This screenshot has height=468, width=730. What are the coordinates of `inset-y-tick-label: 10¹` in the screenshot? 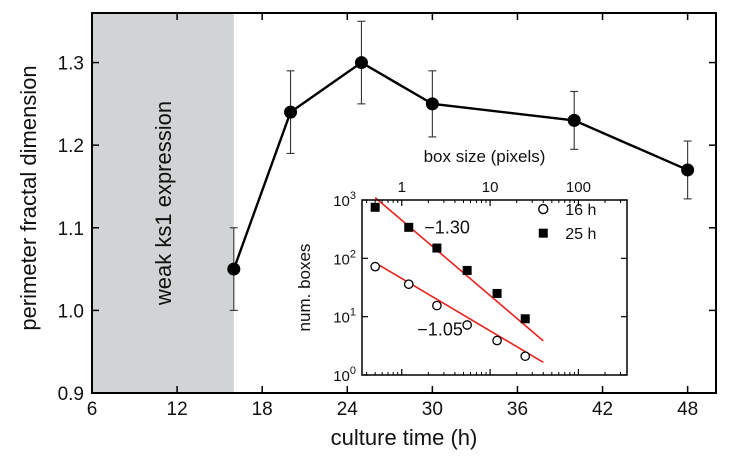 It's located at (344, 317).